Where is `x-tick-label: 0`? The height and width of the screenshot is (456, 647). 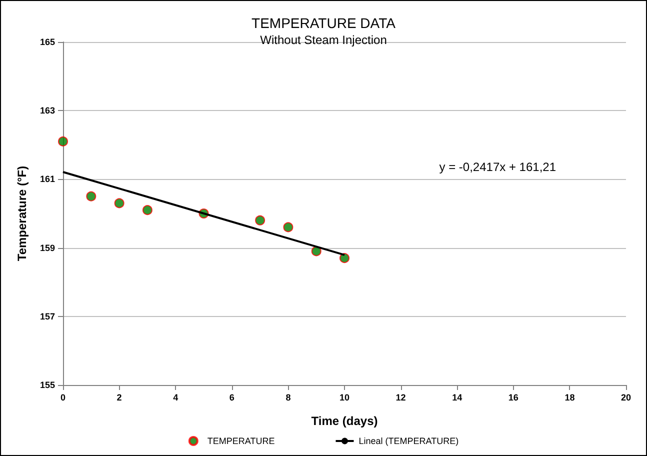
x-tick-label: 0 is located at coordinates (63, 397).